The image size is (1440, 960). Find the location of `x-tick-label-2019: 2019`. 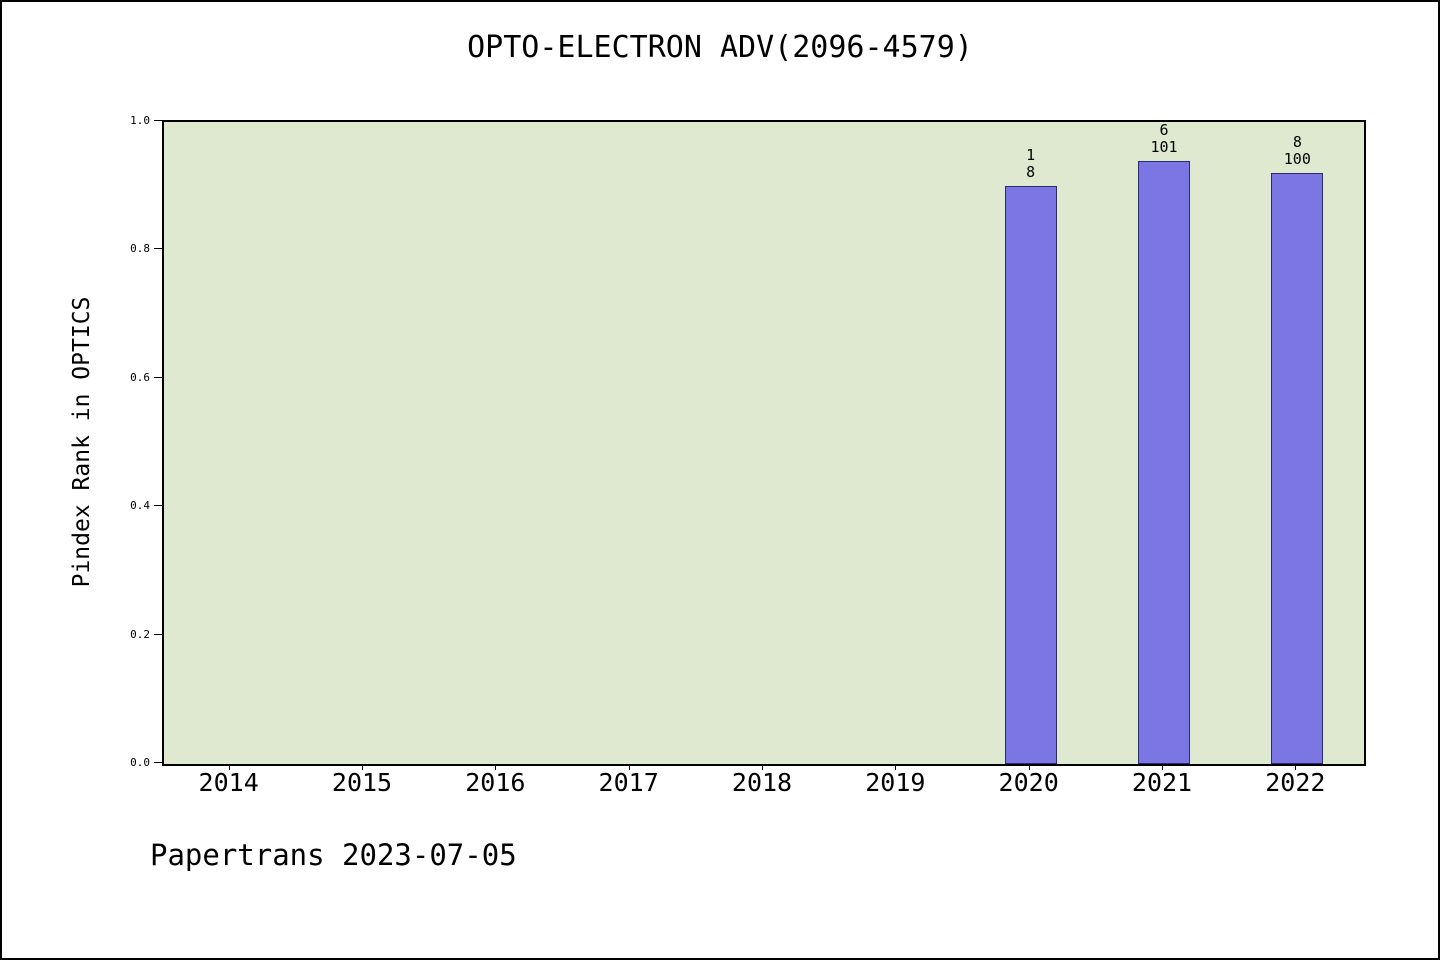

x-tick-label-2019: 2019 is located at coordinates (895, 782).